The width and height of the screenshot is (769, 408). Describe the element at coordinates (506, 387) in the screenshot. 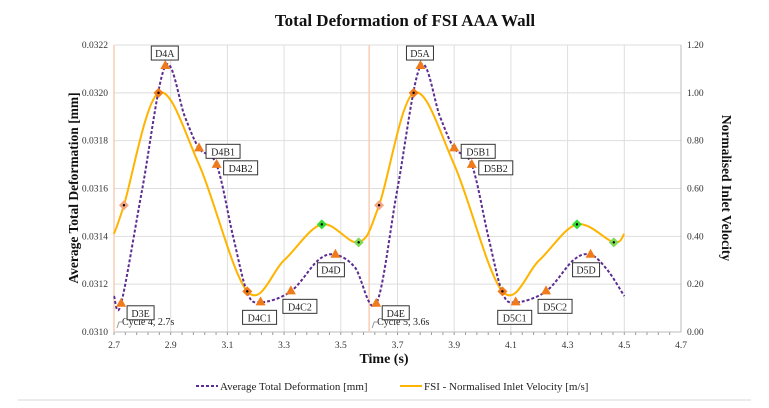

I see `legend-label-velocity: FSI - Normalised Inlet Velocity [m/s]` at that location.